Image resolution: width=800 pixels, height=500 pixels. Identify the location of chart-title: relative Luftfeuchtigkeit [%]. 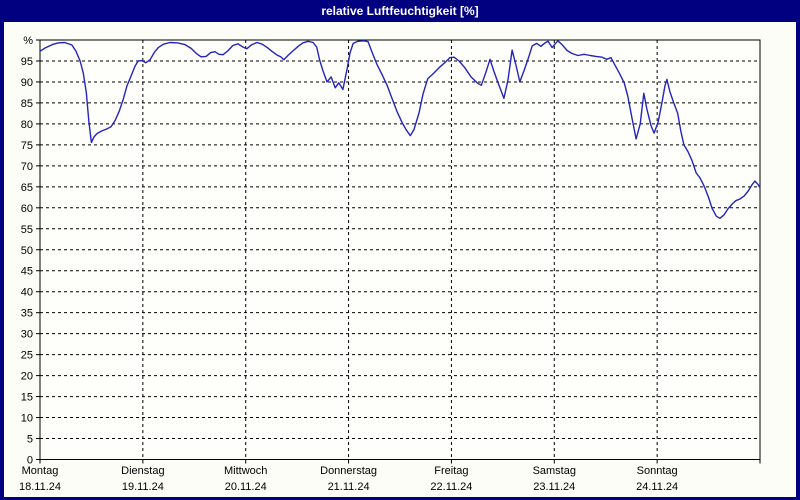
(400, 11).